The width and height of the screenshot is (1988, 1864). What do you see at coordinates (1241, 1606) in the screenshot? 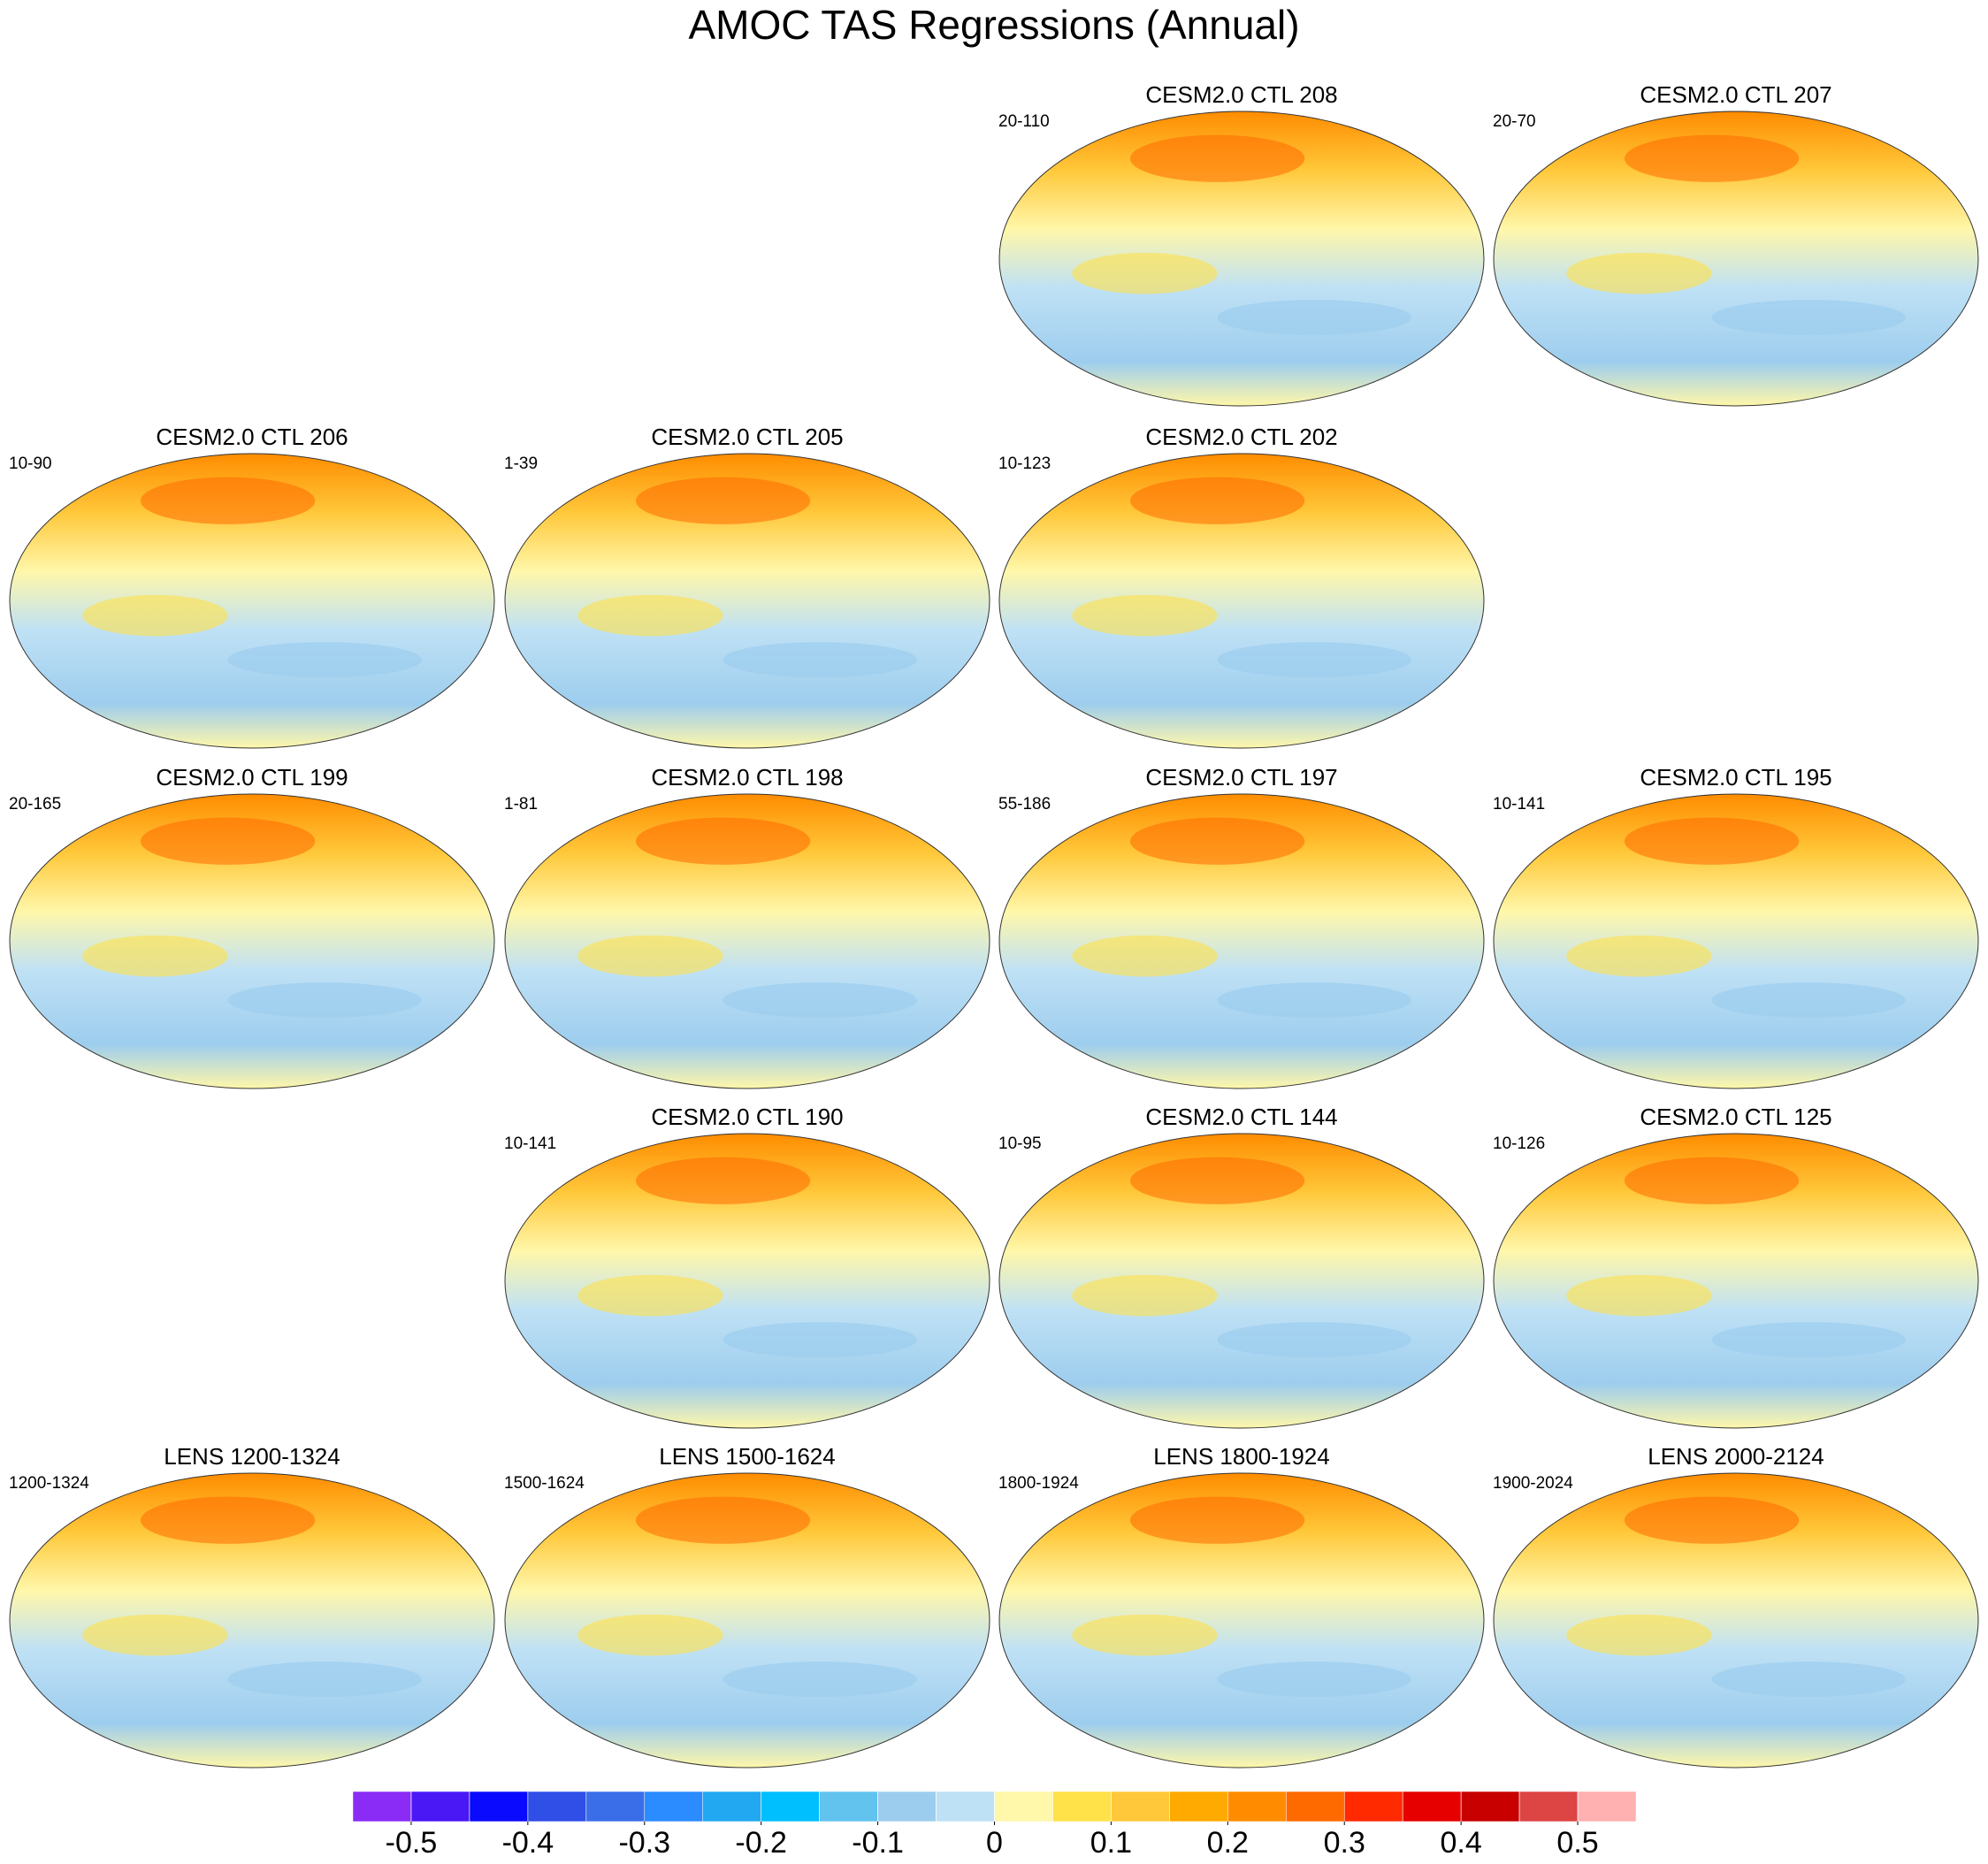
I see `map-panel: LENS 1800-1924 1800-1924` at bounding box center [1241, 1606].